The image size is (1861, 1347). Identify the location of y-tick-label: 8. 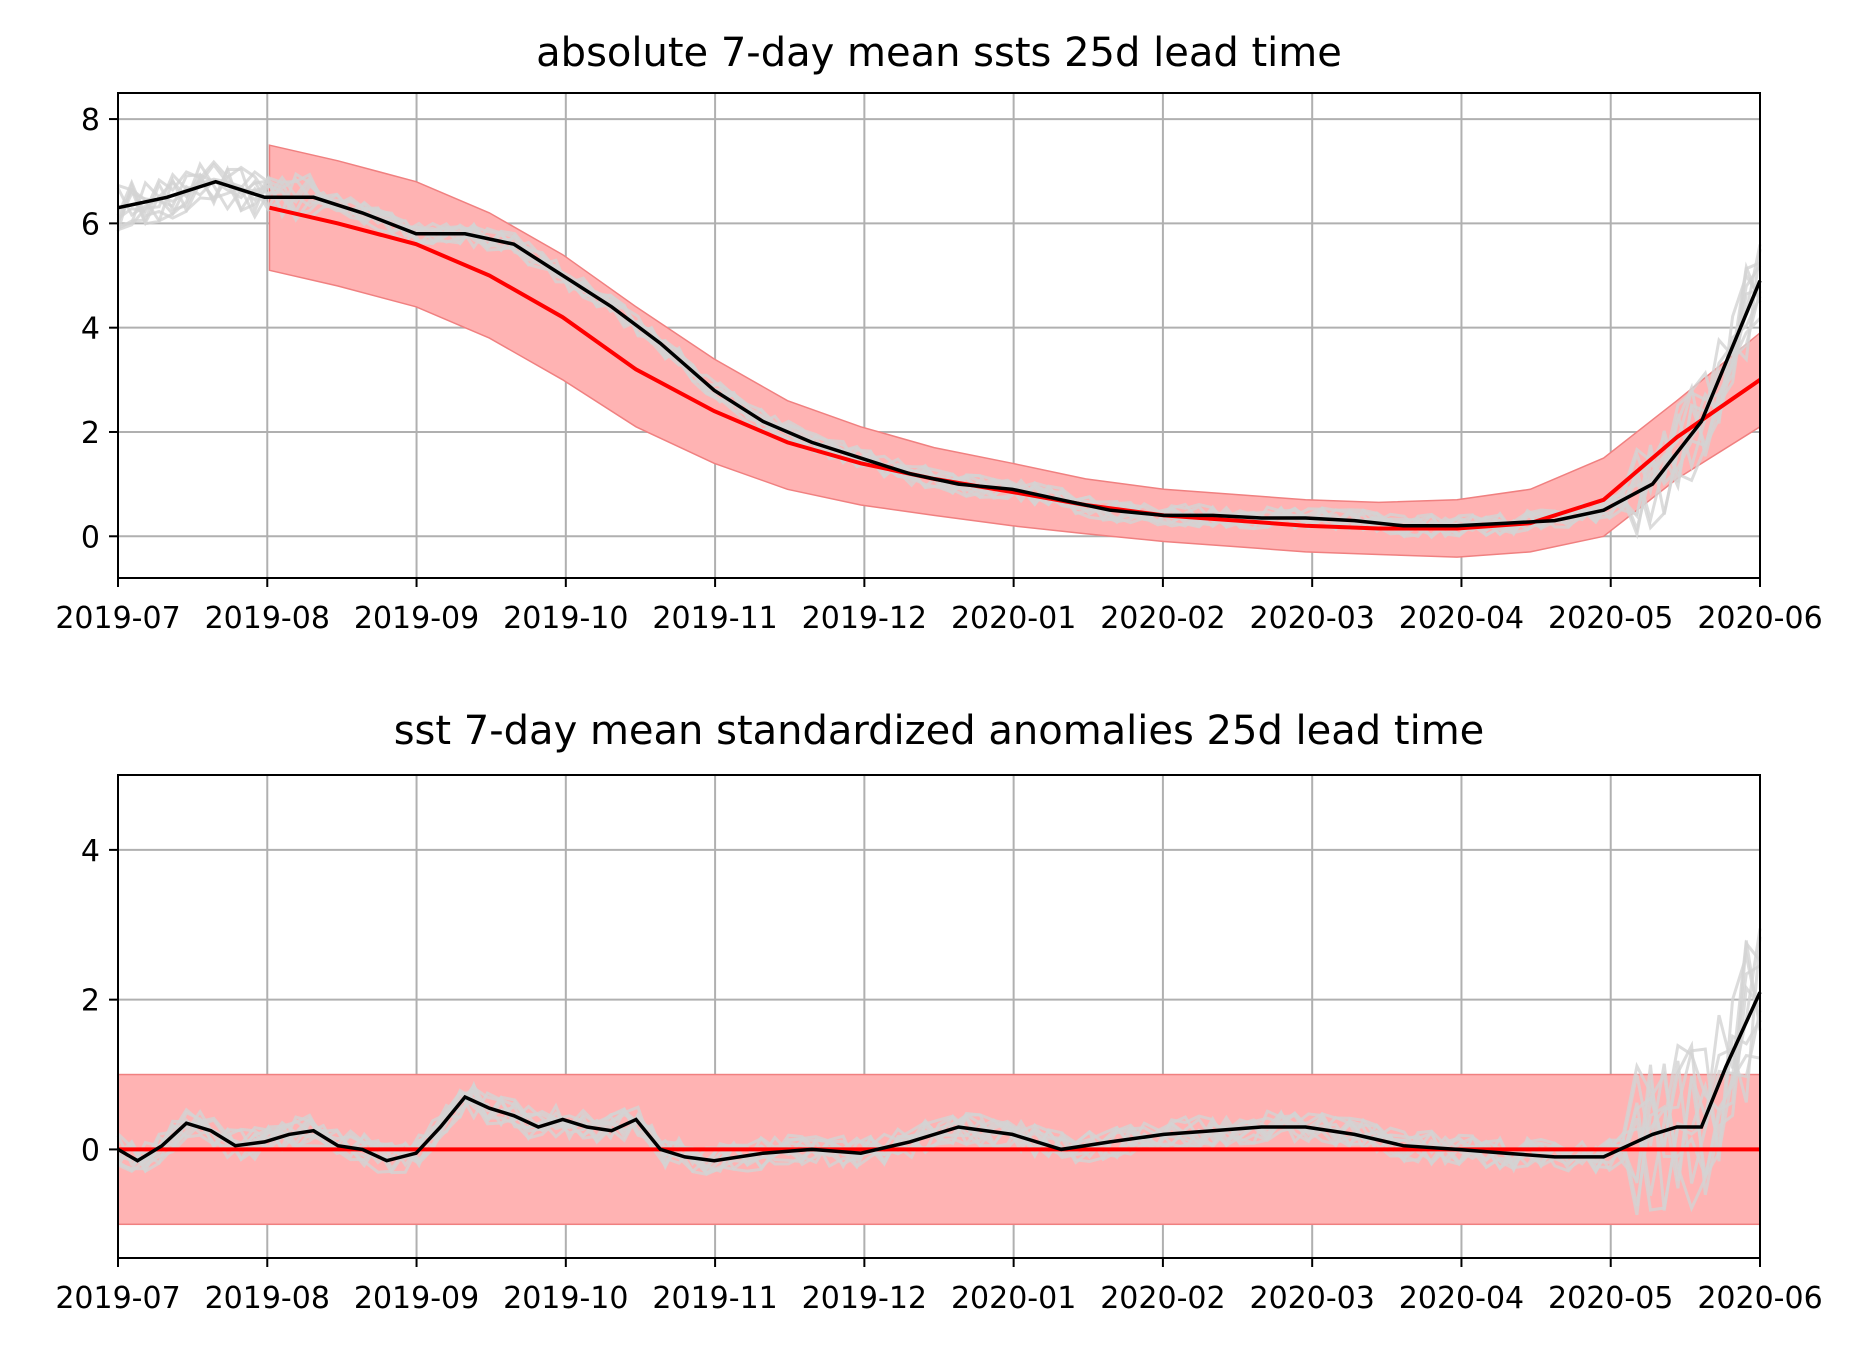
(90, 120).